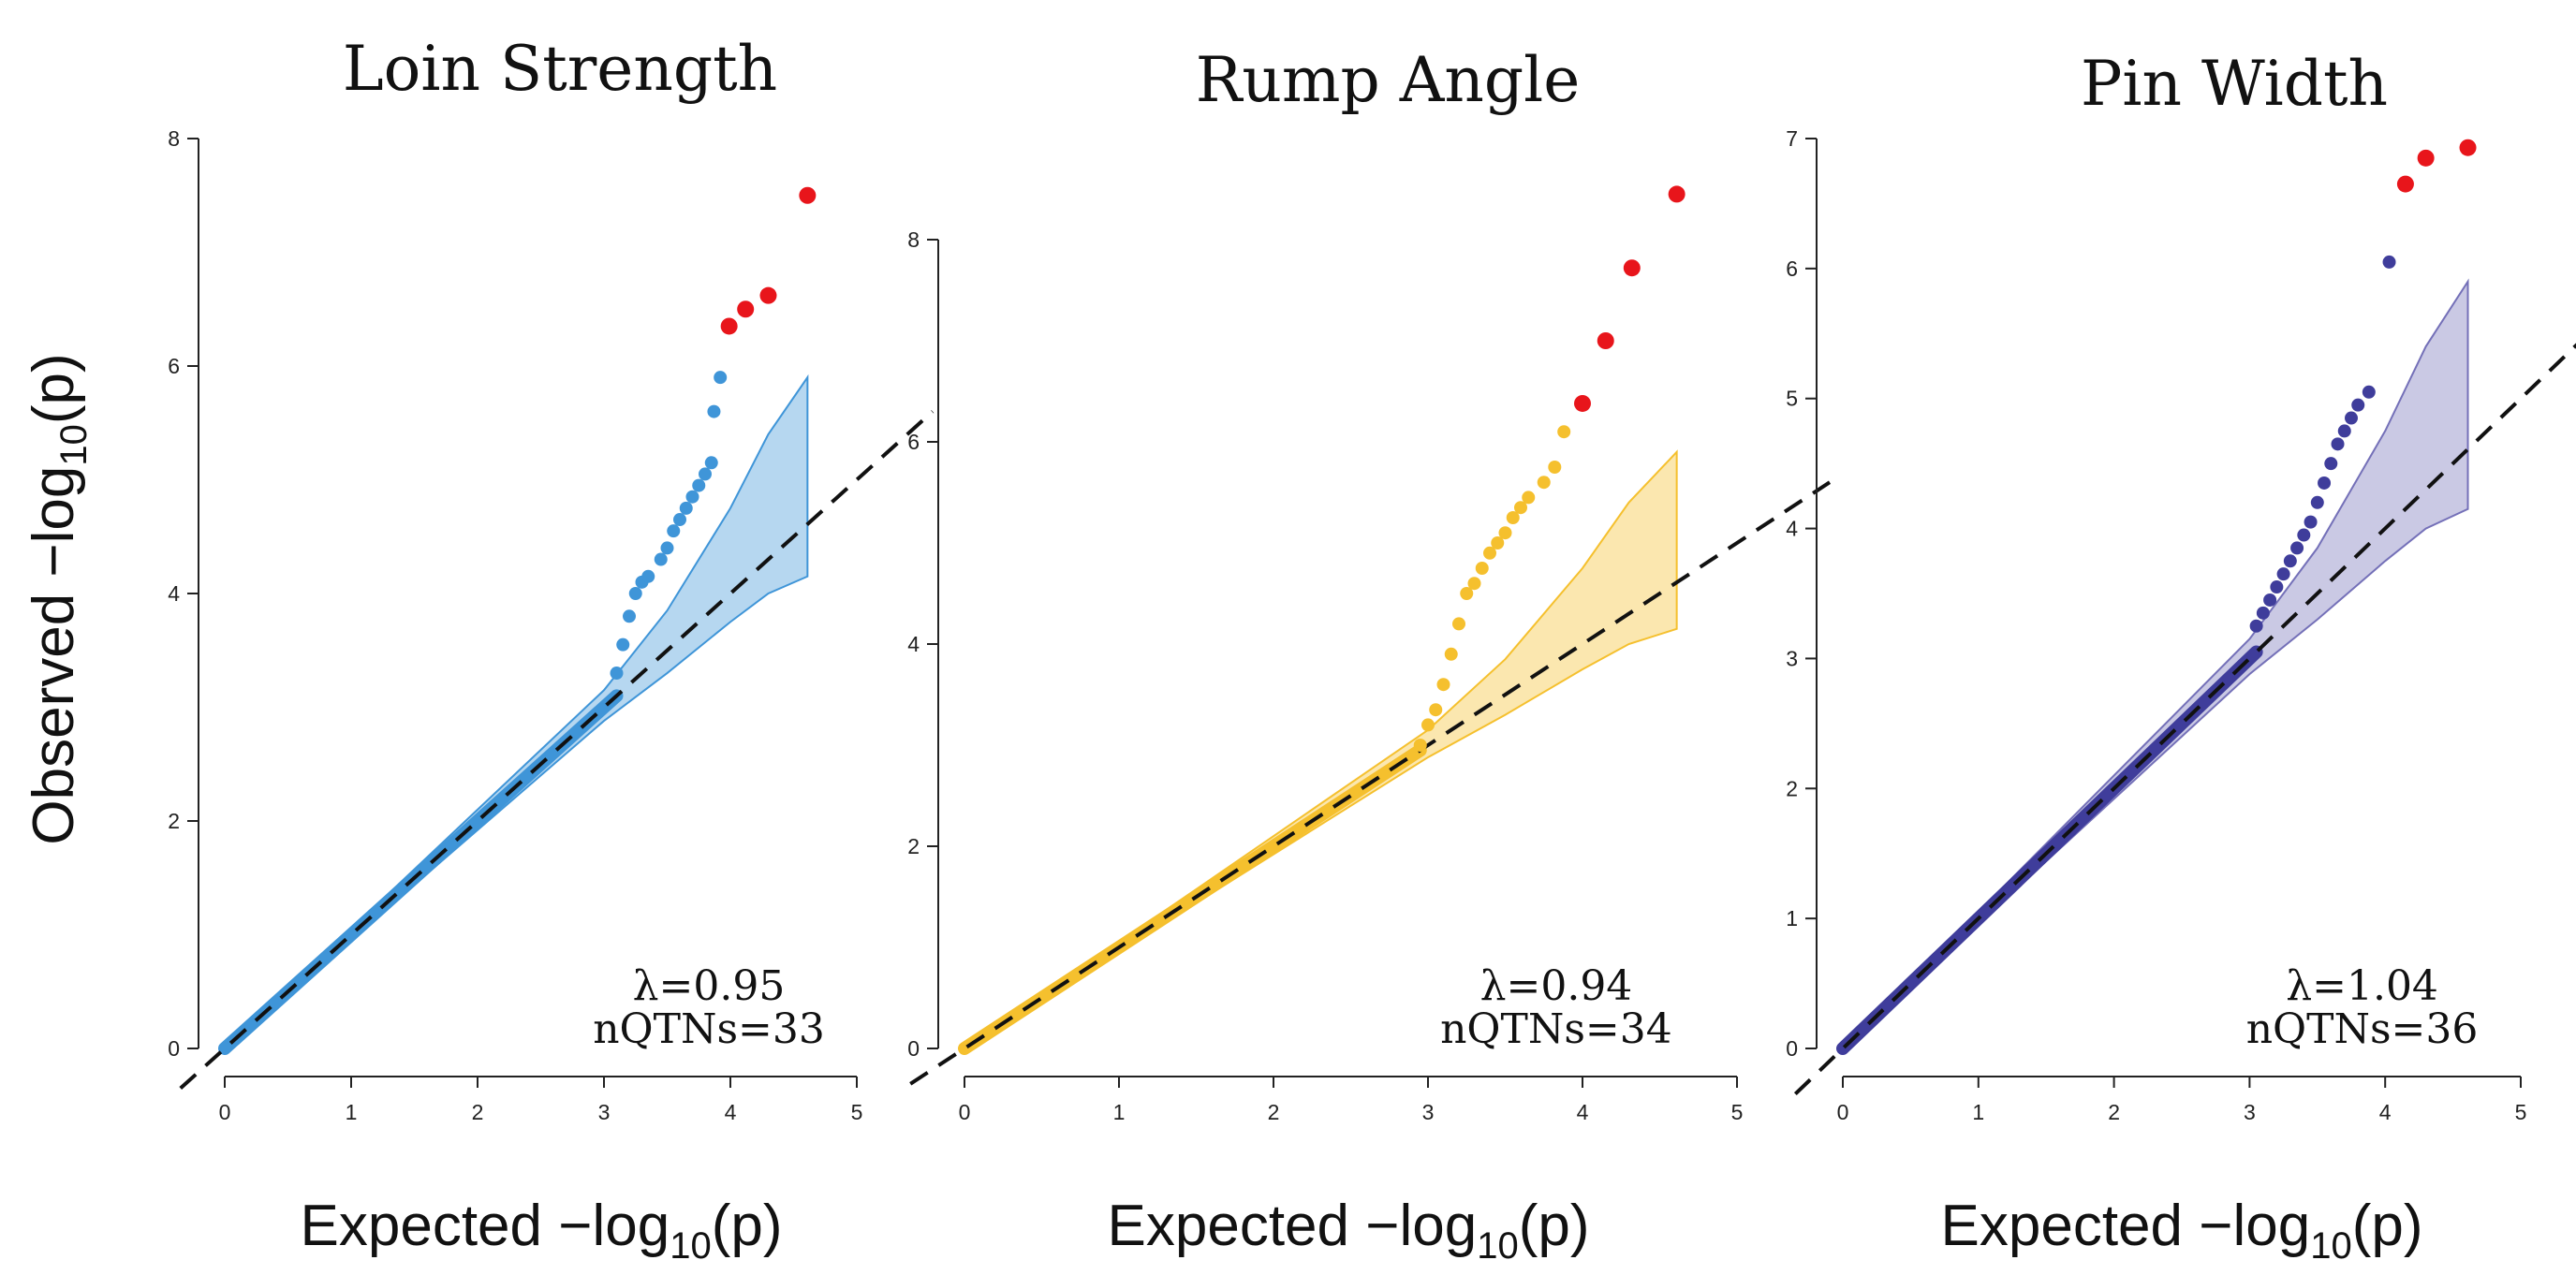  I want to click on panel-title: Rump Angle, so click(1388, 80).